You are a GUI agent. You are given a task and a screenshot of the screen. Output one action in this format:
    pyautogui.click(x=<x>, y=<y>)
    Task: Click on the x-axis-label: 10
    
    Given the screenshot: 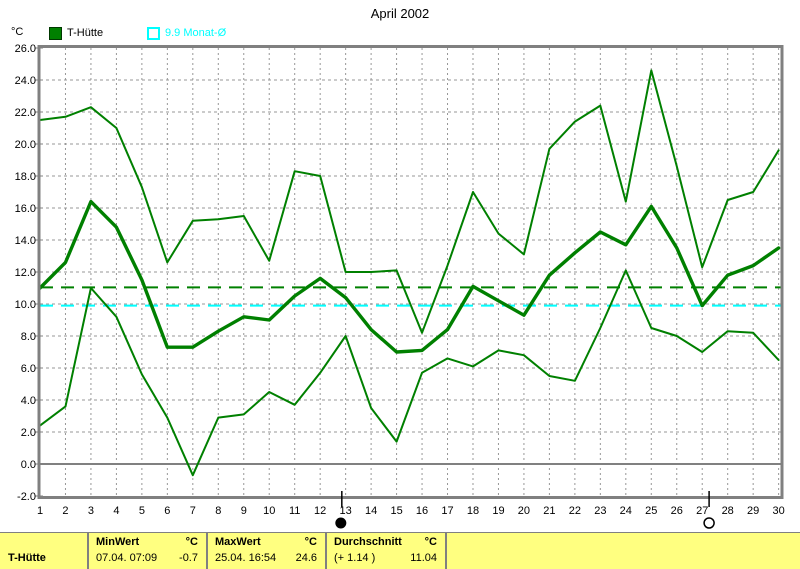 What is the action you would take?
    pyautogui.click(x=269, y=511)
    